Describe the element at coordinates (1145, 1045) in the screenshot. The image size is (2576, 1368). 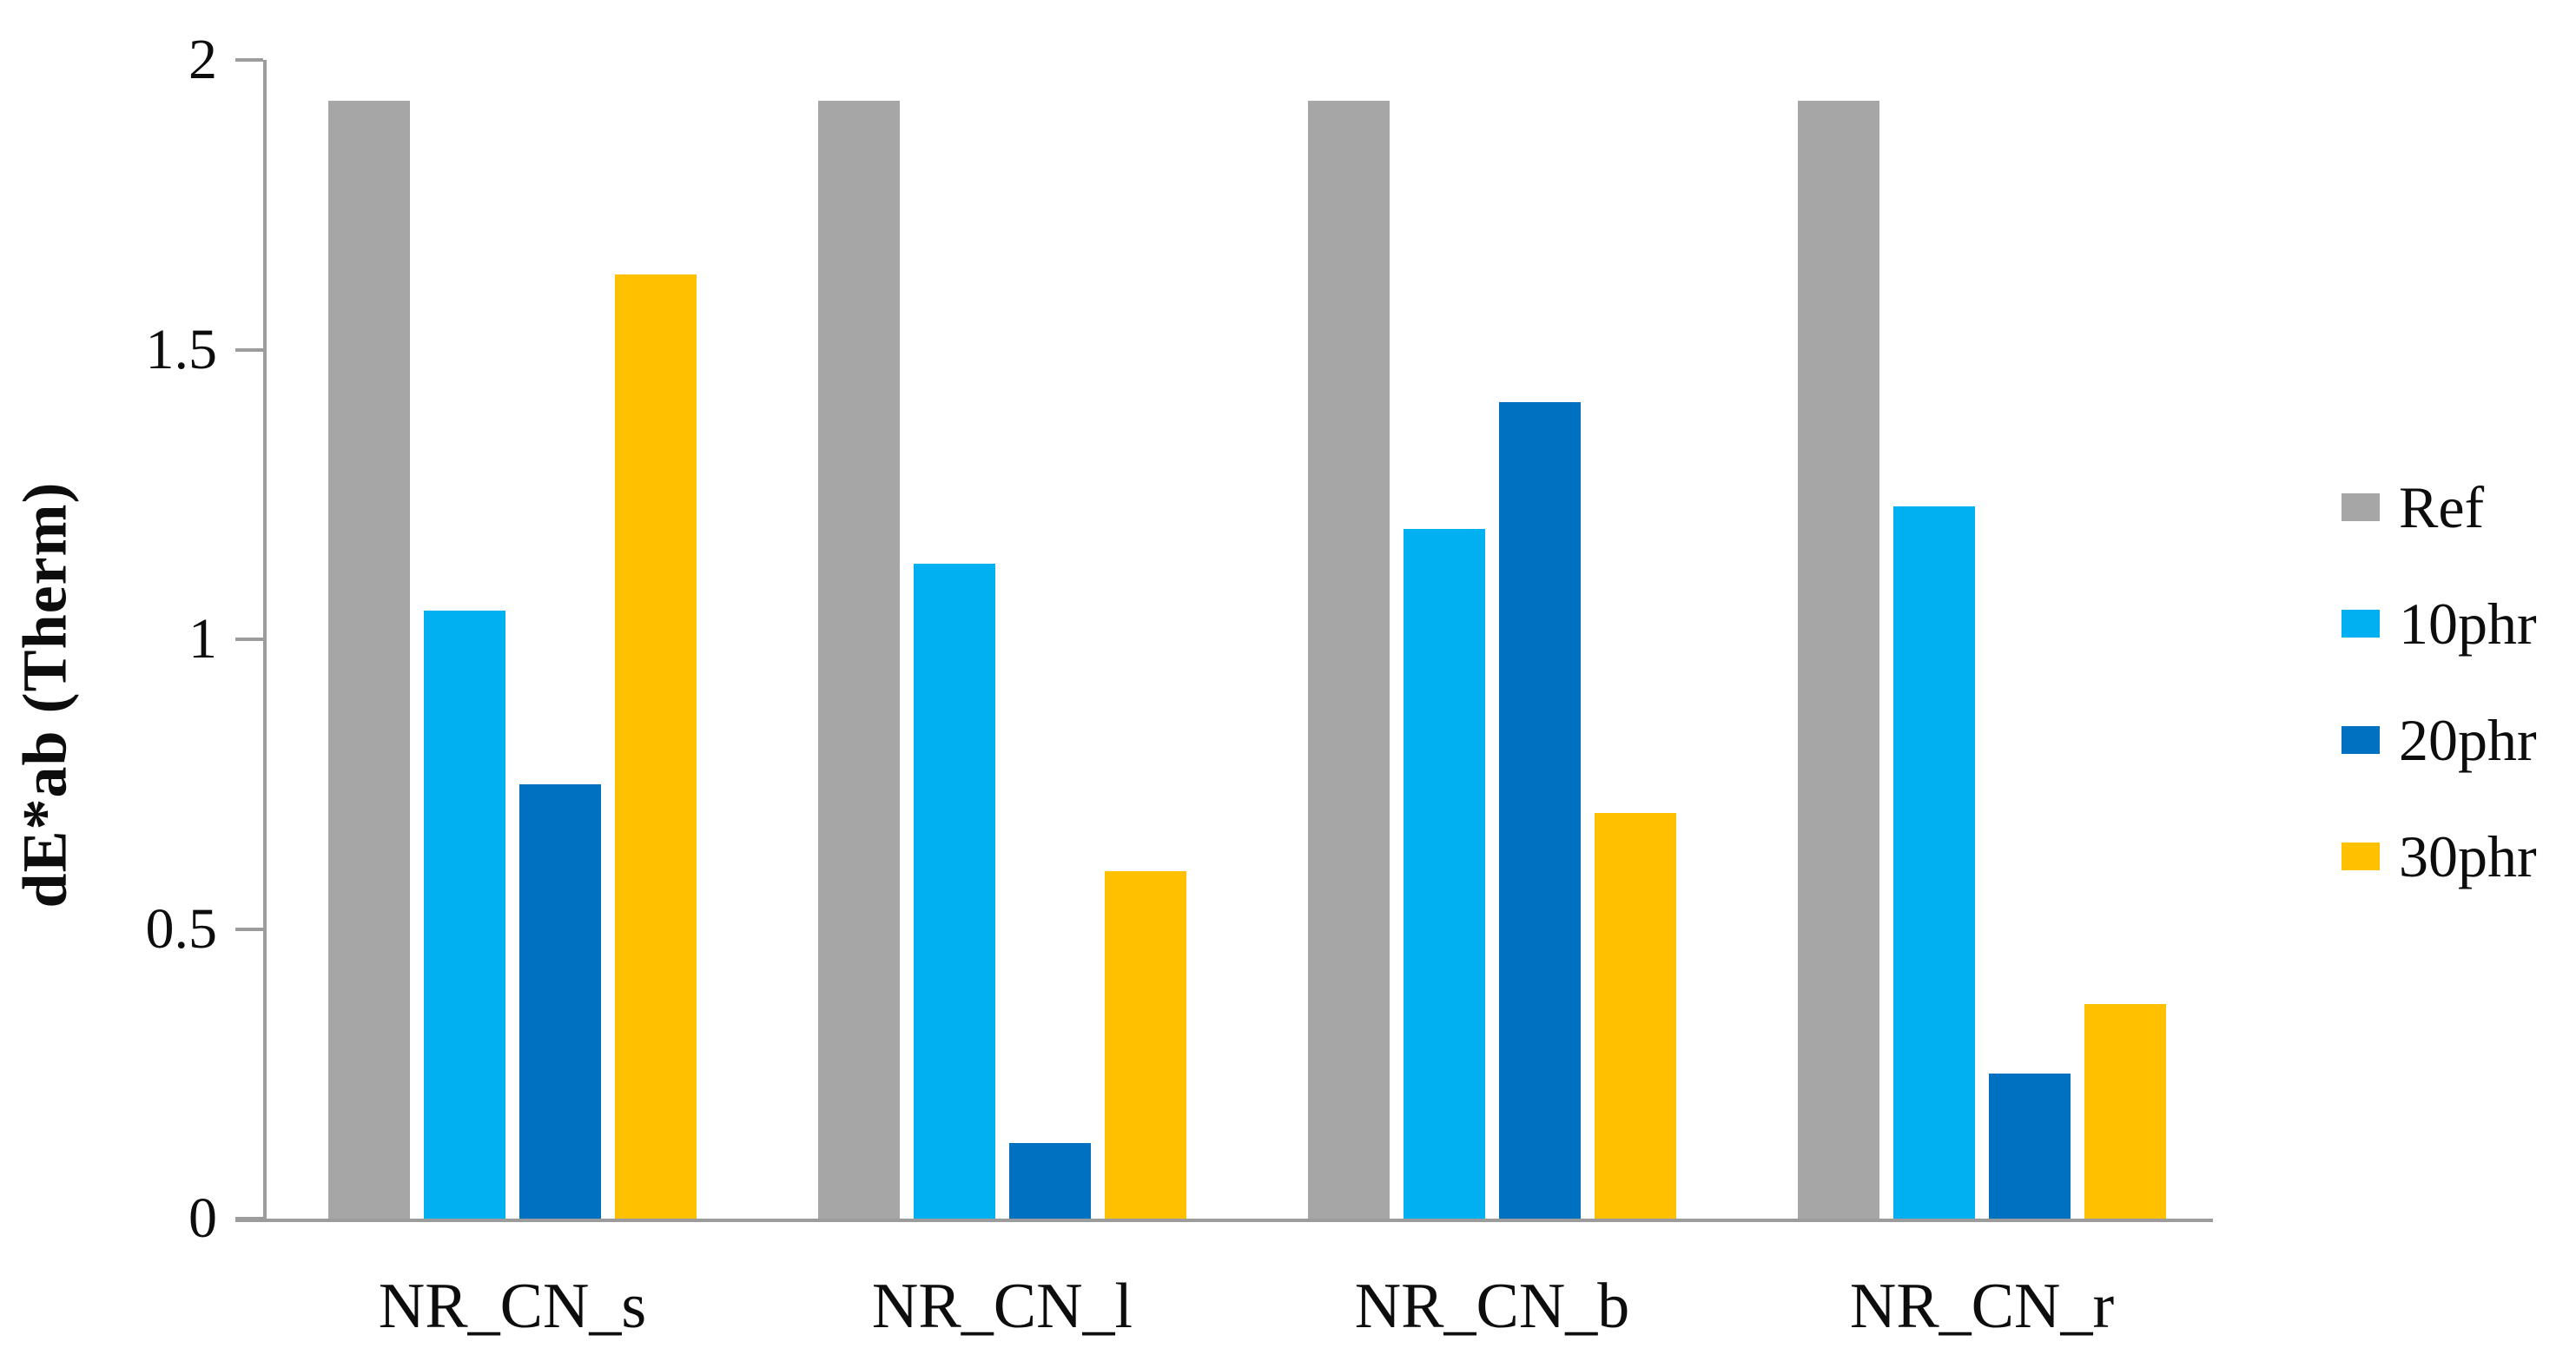
I see `bar-30phr-NR_CN_l` at that location.